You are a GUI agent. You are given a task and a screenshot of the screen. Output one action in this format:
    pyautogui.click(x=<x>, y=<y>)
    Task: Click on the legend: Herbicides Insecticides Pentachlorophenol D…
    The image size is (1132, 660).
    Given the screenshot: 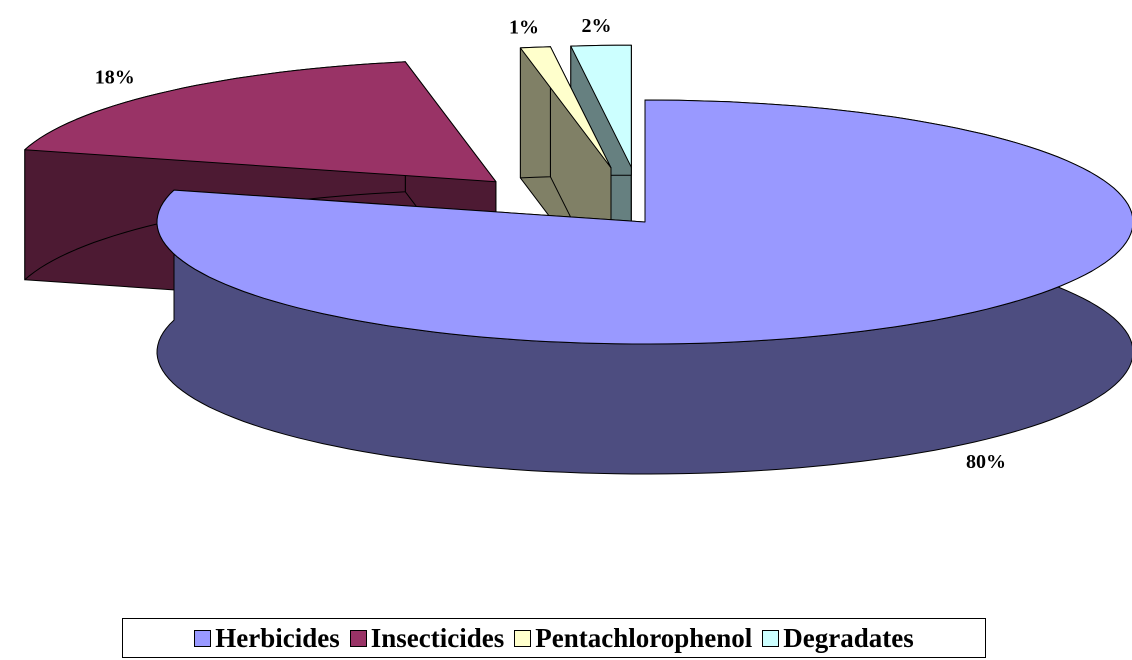 What is the action you would take?
    pyautogui.click(x=554, y=638)
    